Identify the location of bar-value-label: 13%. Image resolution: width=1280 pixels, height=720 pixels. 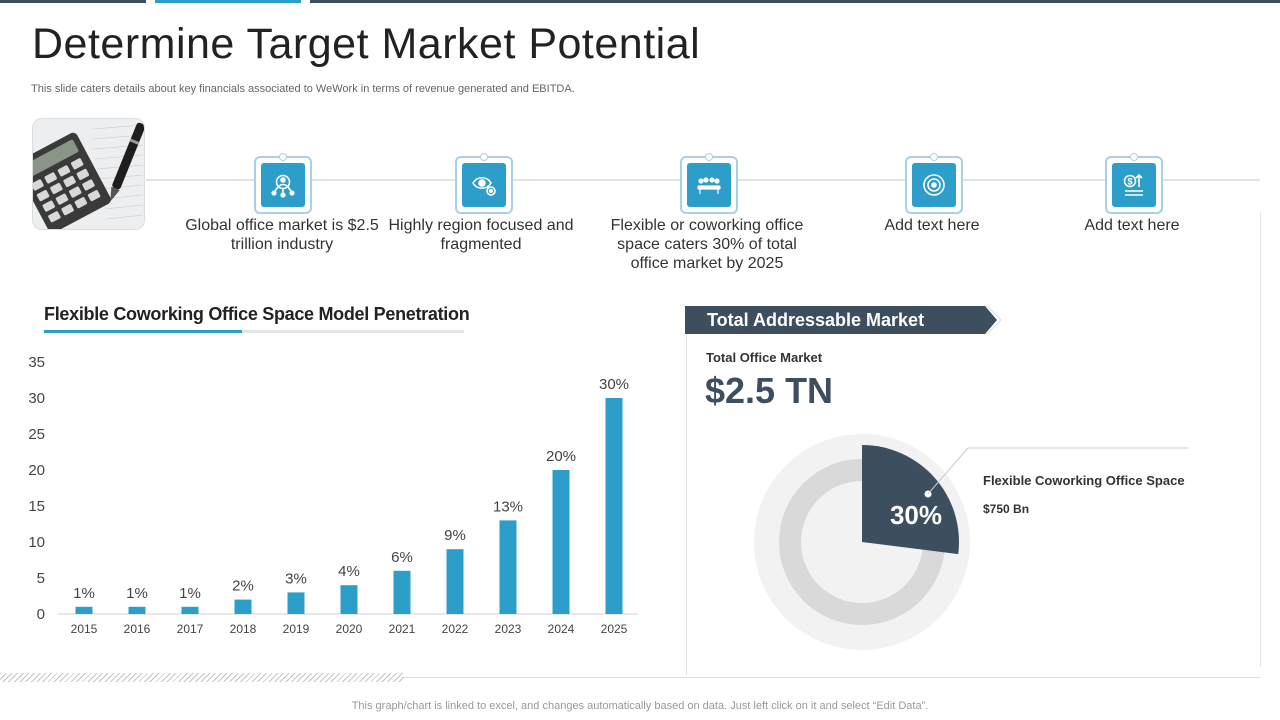
(508, 506).